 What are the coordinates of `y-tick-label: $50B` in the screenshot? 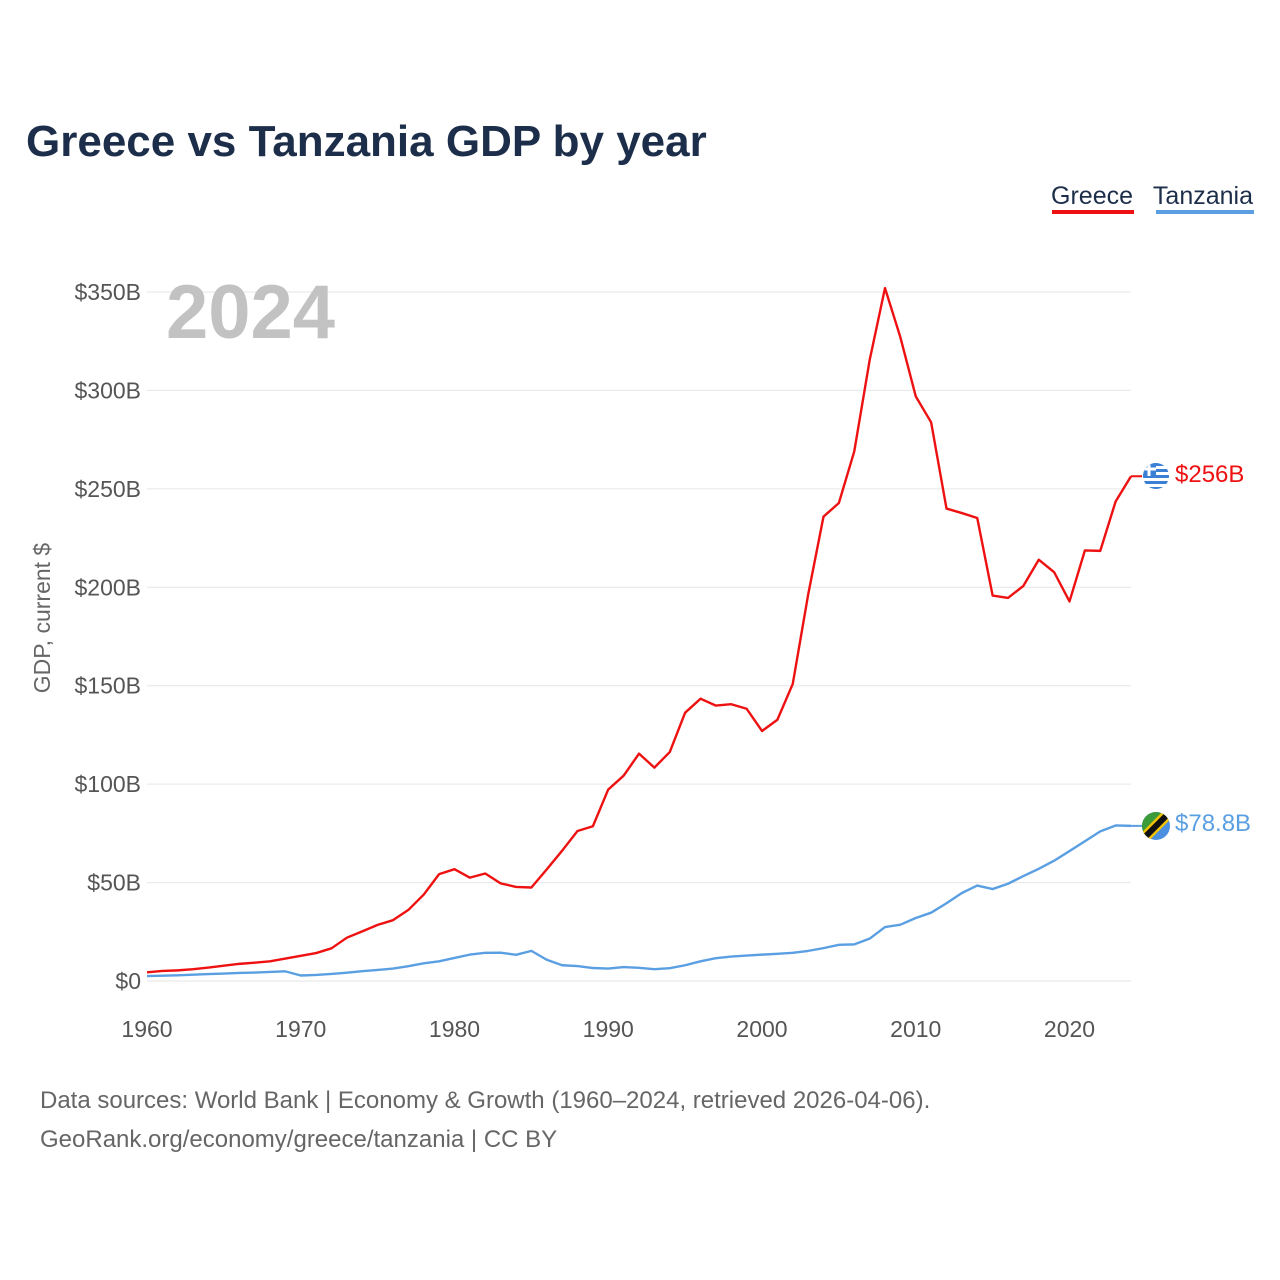 It's located at (114, 883).